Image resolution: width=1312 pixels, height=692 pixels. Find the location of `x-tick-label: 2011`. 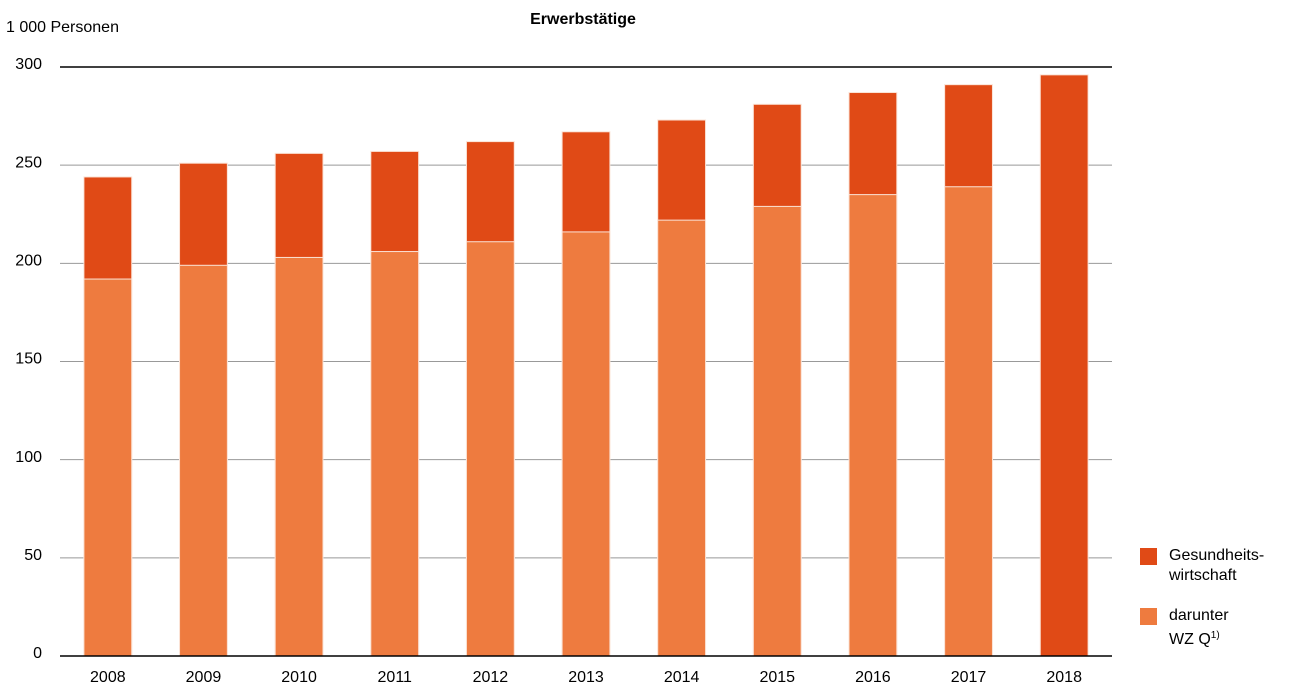

x-tick-label: 2011 is located at coordinates (395, 677).